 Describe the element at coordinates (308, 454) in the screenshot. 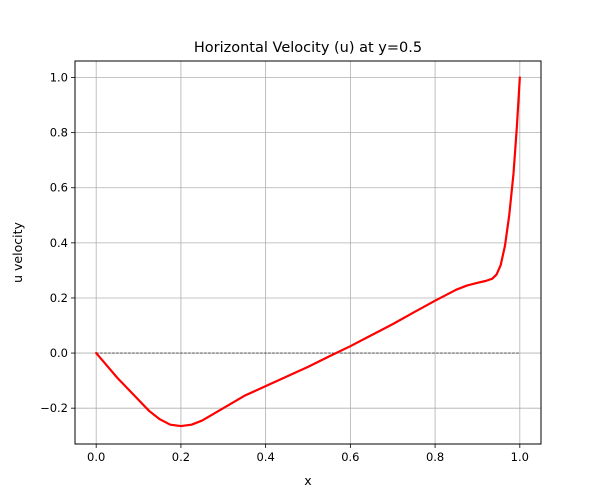

I see `x-axis-ticks: 0.0 0.2 0.4 0.6 0.8 1.0` at that location.